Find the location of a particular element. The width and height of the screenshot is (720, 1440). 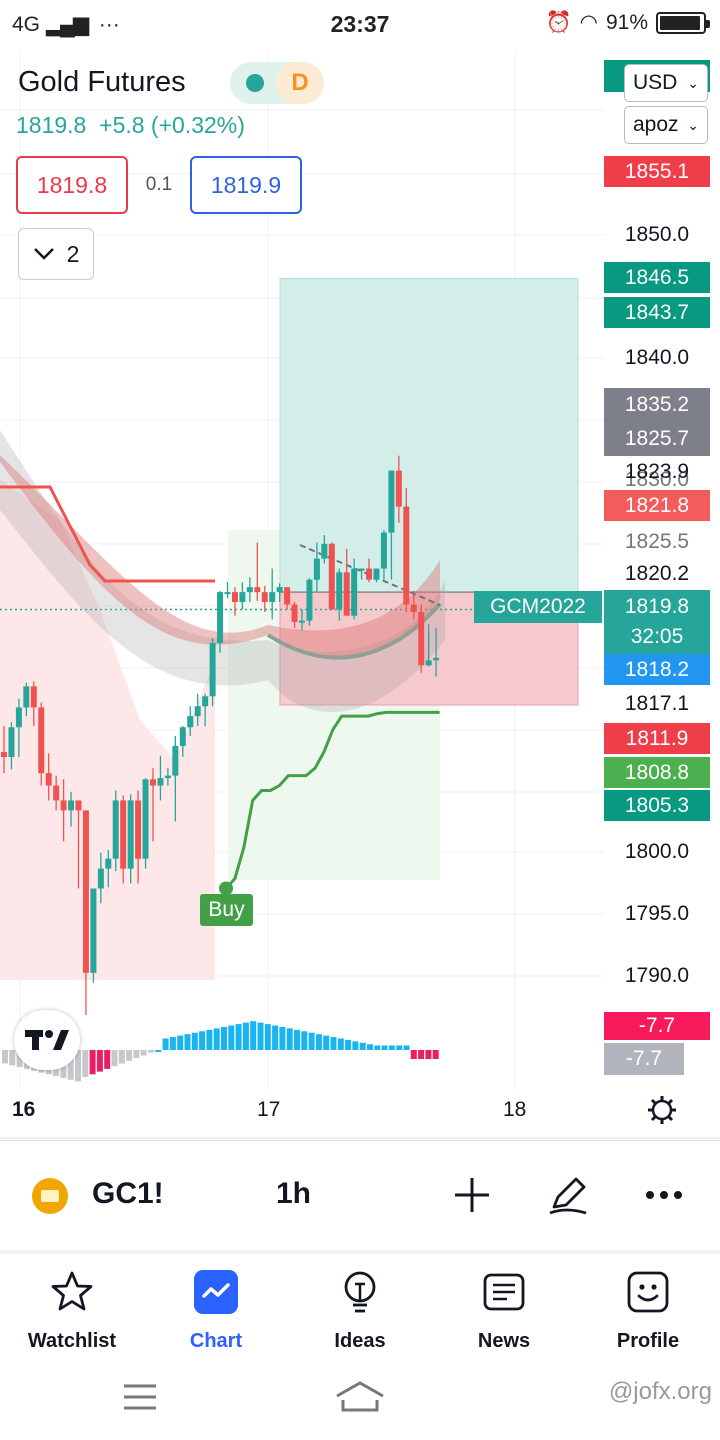

red-band is located at coordinates (220, 556).